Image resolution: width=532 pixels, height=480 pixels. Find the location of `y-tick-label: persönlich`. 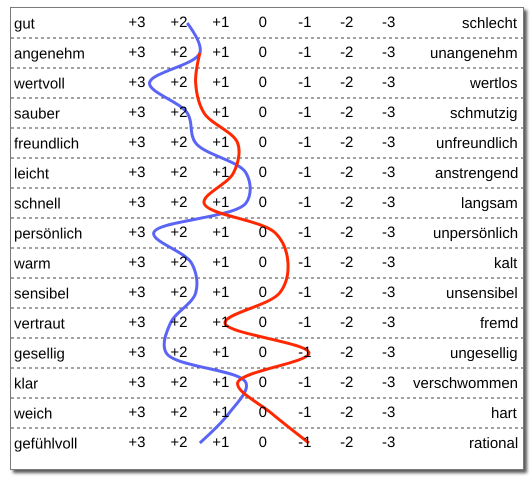

y-tick-label: persönlich is located at coordinates (48, 233).